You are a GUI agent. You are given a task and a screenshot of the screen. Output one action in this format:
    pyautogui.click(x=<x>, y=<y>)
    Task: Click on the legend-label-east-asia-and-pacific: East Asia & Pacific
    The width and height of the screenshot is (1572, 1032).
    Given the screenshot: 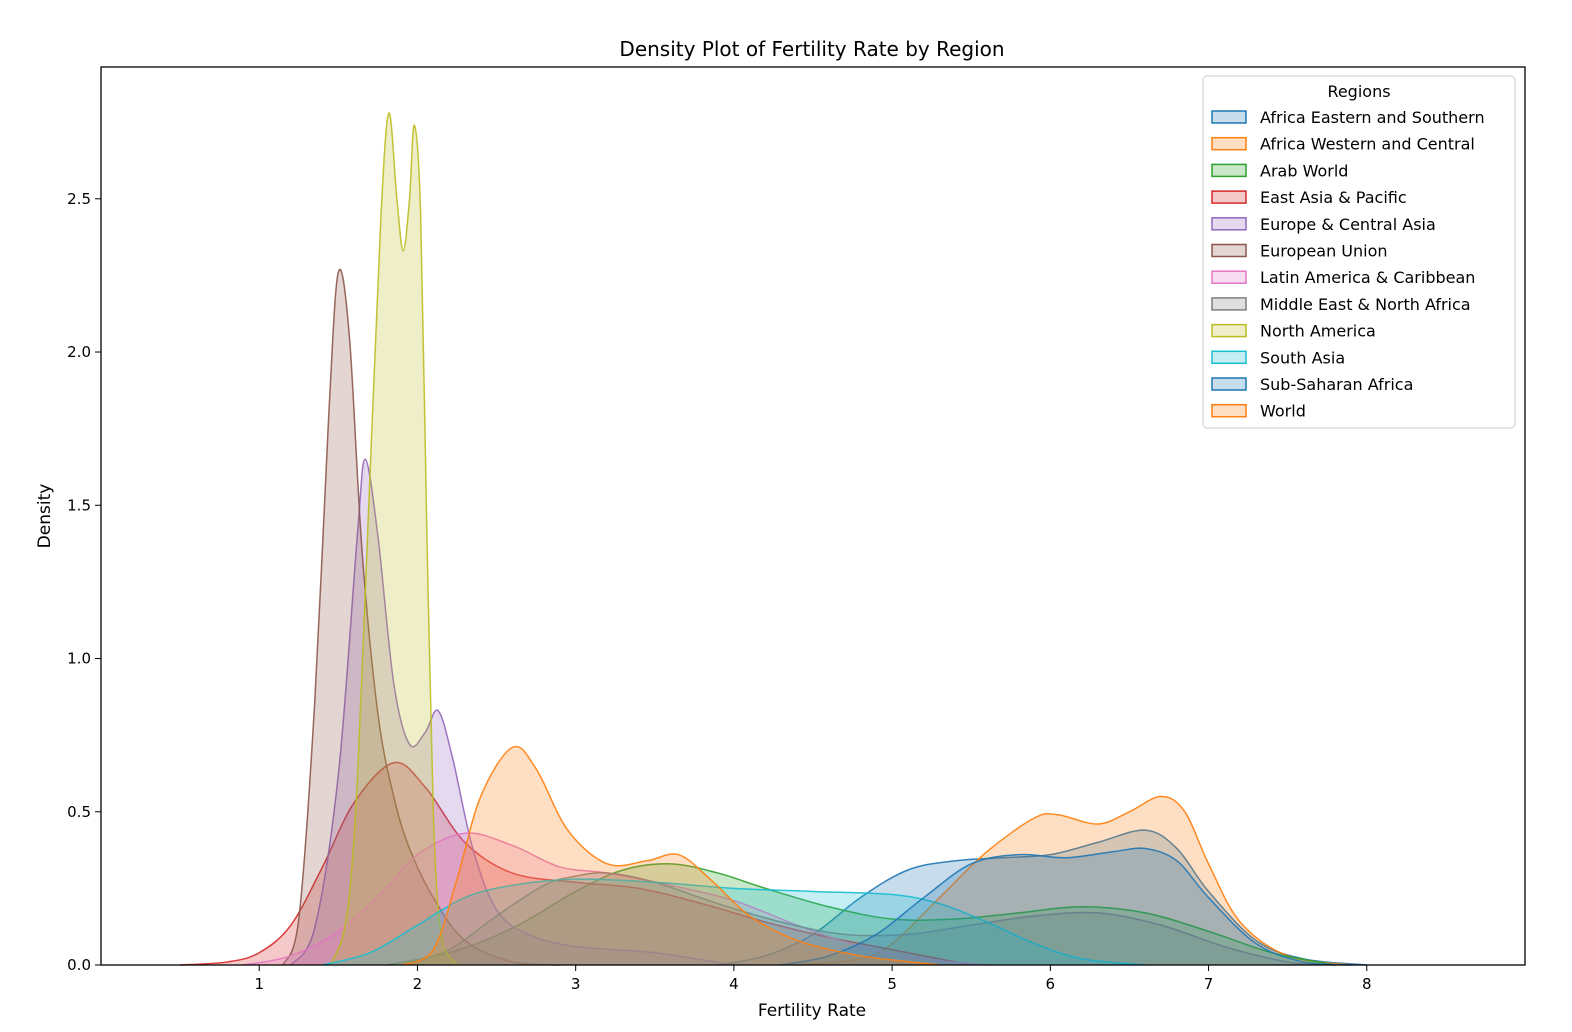 What is the action you would take?
    pyautogui.click(x=1333, y=197)
    